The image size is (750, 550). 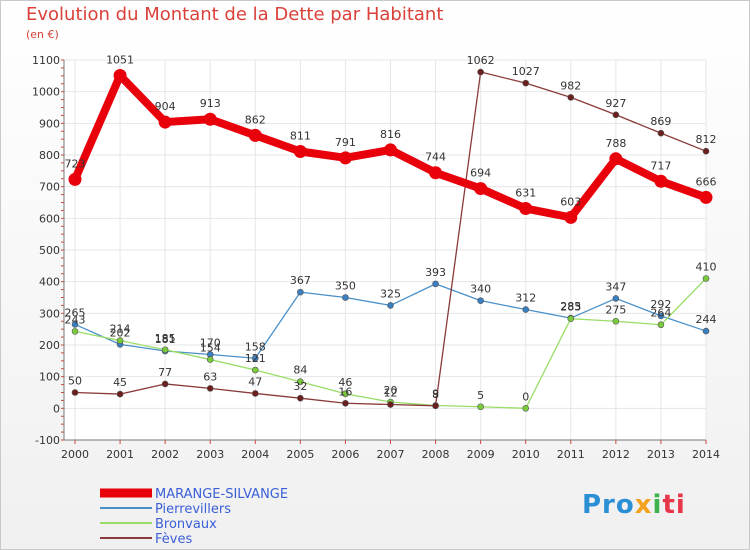 I want to click on data-label: 350, so click(x=345, y=286).